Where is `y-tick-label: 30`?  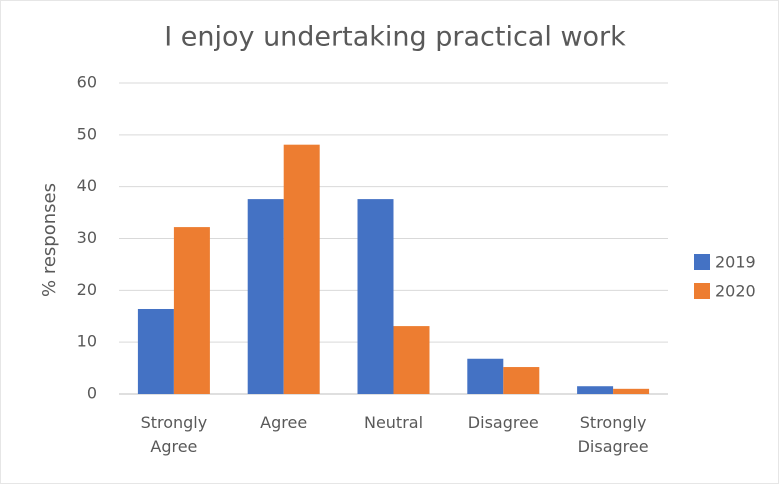
y-tick-label: 30 is located at coordinates (87, 237).